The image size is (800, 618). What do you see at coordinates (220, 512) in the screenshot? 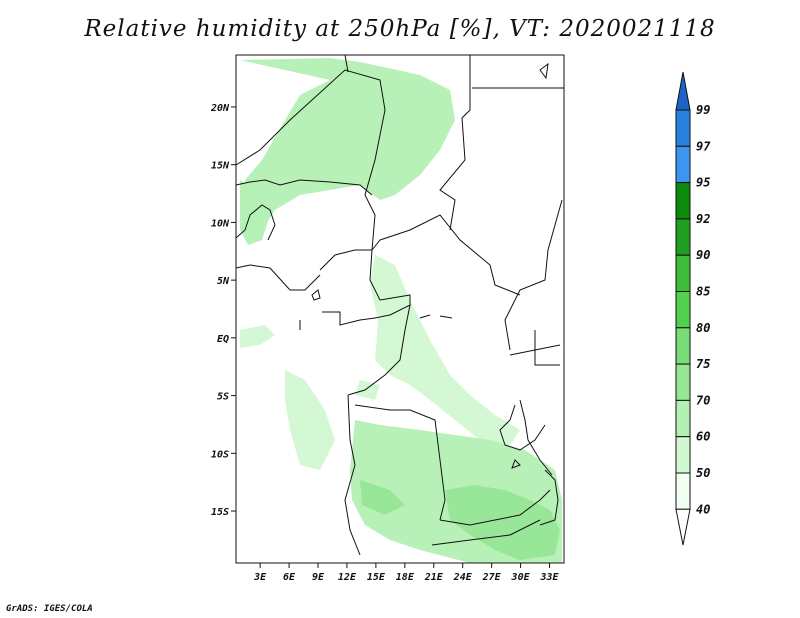
I see `y-tick-label: 15S` at bounding box center [220, 512].